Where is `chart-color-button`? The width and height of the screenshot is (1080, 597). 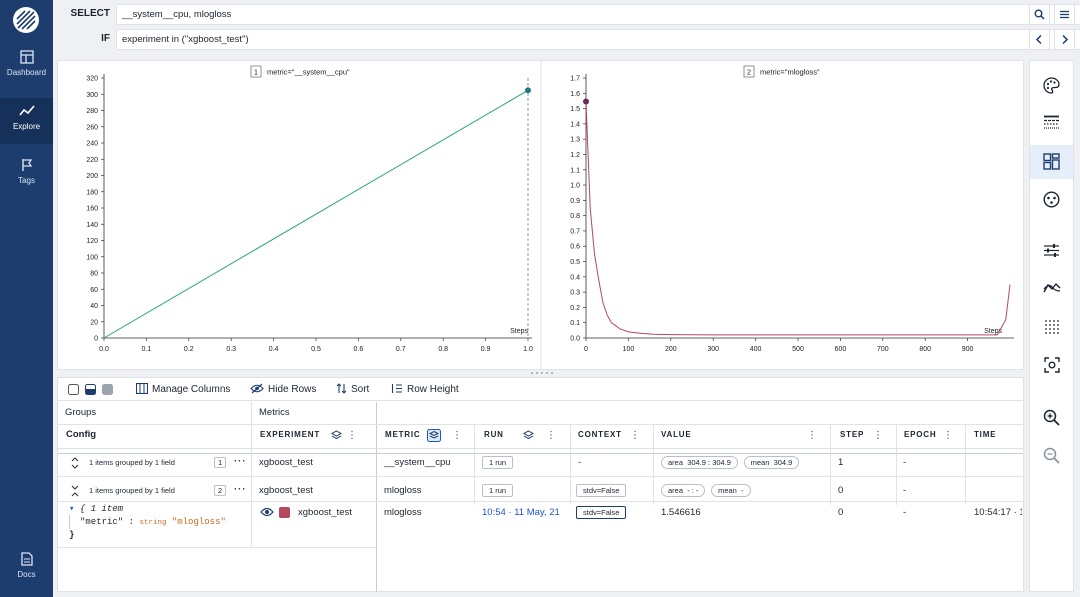 chart-color-button is located at coordinates (1051, 86).